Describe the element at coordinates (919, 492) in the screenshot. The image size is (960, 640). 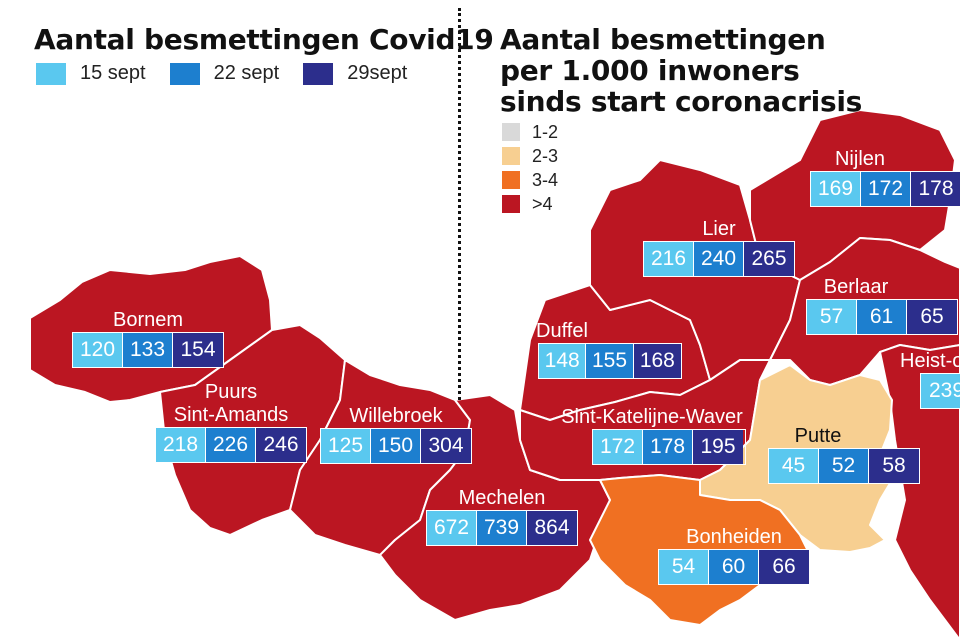
I see `heist-area` at that location.